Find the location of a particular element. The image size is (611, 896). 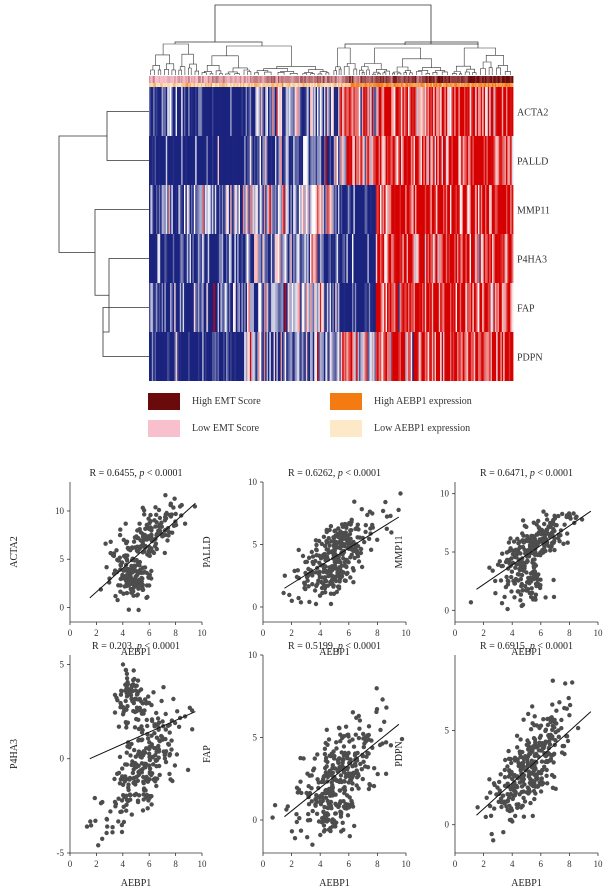

x-axis-label: AEBP1 is located at coordinates (136, 652).